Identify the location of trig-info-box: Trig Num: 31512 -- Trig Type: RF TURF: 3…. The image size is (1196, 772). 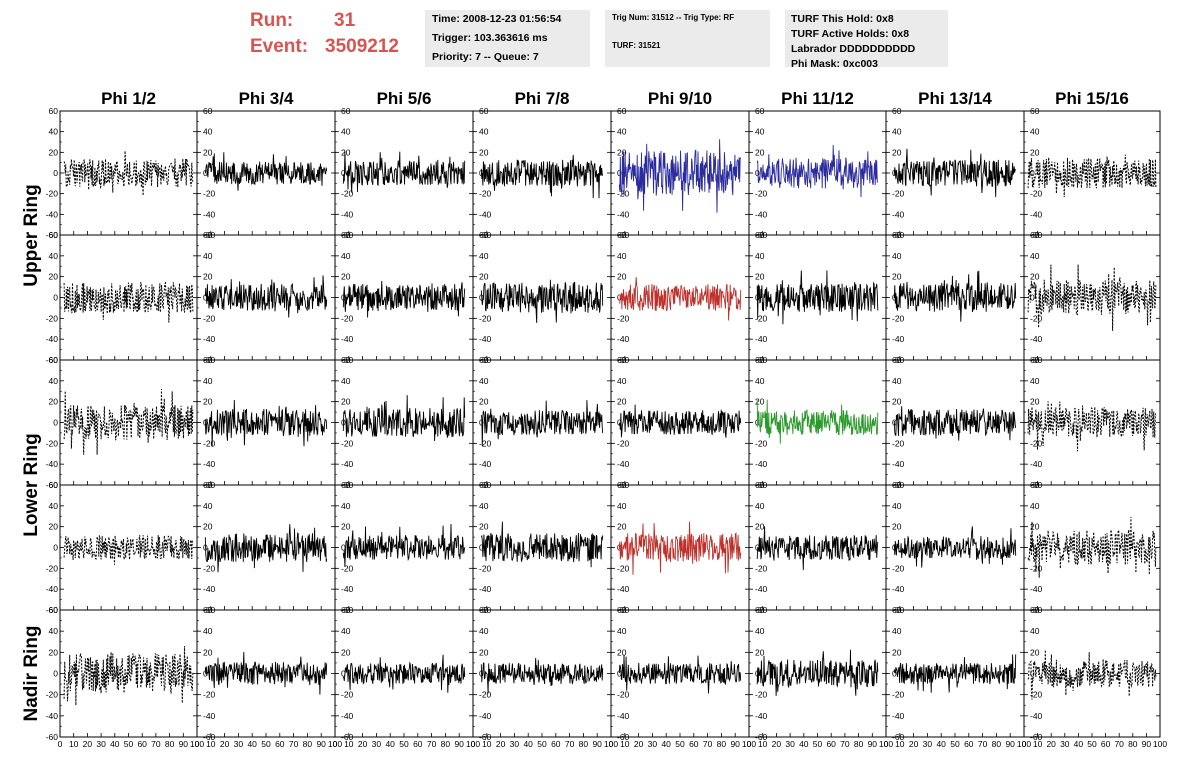
(687, 38).